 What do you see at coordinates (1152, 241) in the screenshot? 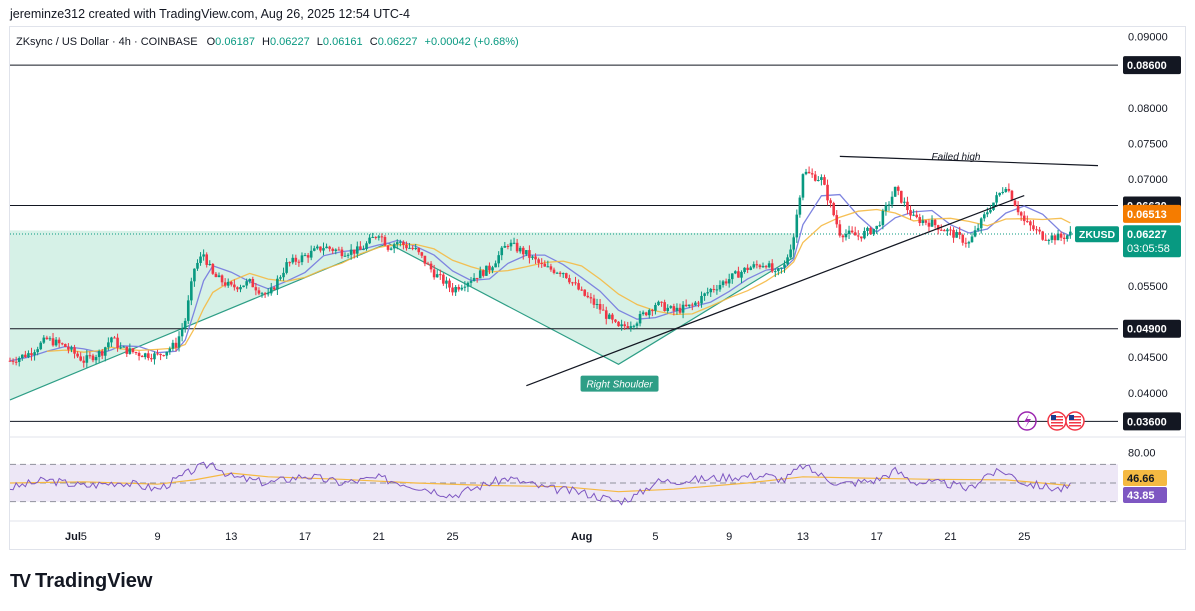
I see `last-price-badge` at bounding box center [1152, 241].